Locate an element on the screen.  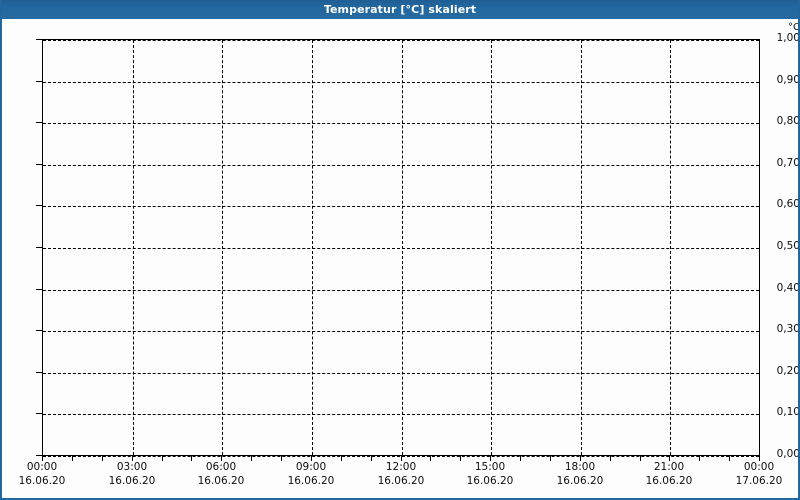
window-title-bar: Temperatur [°C] skaliert is located at coordinates (400, 9).